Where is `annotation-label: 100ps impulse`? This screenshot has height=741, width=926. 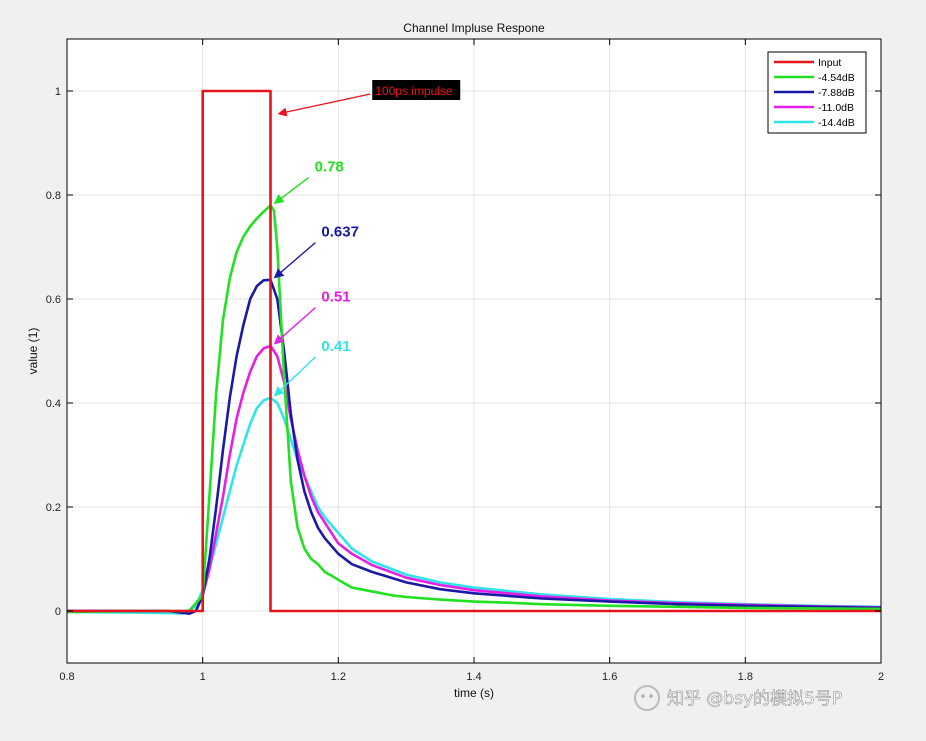
annotation-label: 100ps impulse is located at coordinates (414, 91).